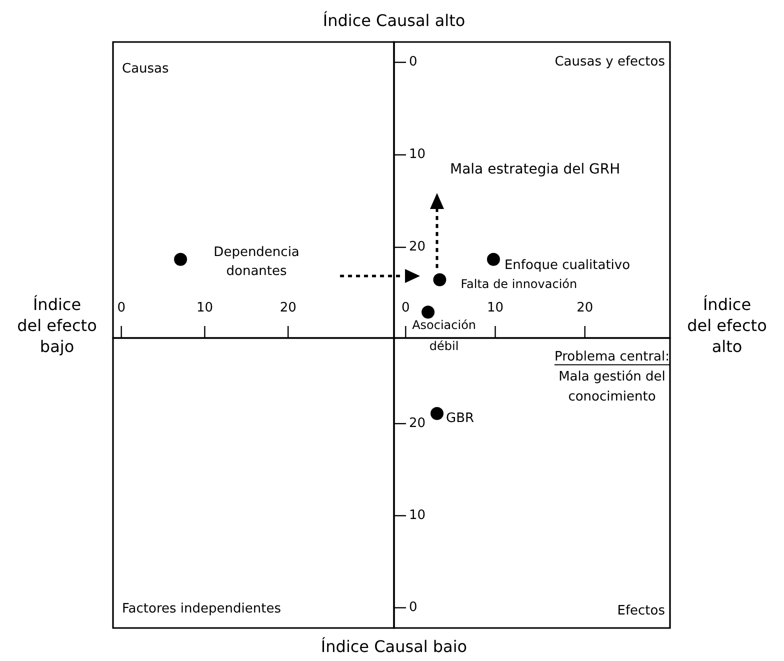 Image resolution: width=784 pixels, height=661 pixels. What do you see at coordinates (727, 325) in the screenshot?
I see `text: Índice del efecto alto` at bounding box center [727, 325].